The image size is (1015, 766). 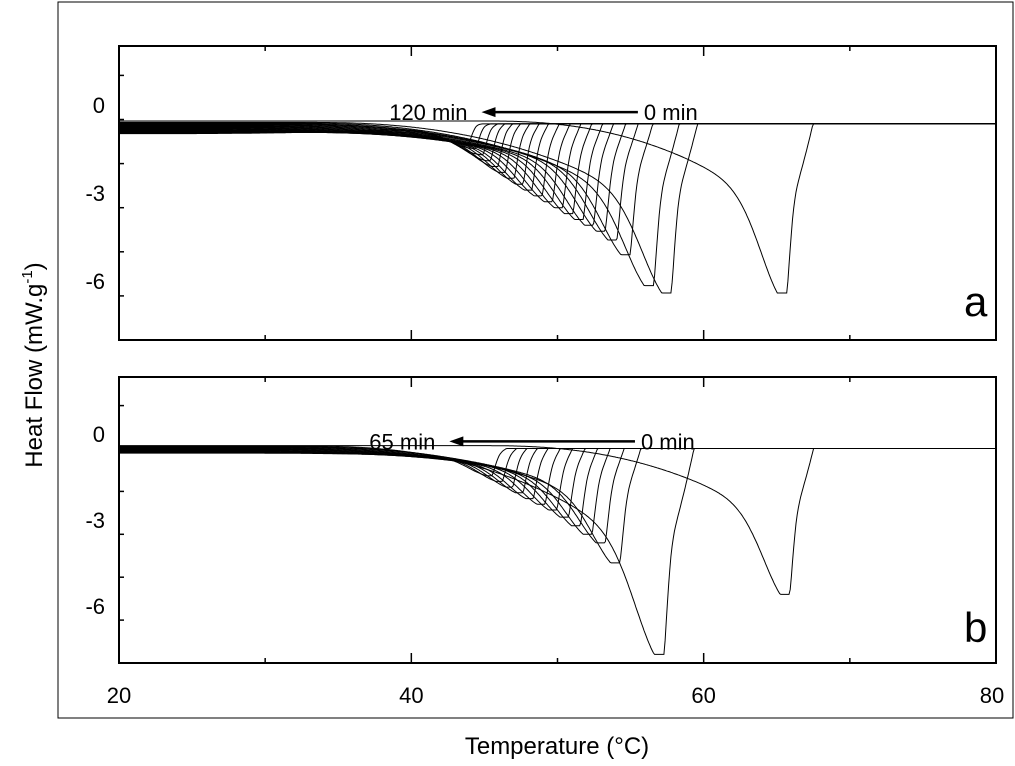 I want to click on panel-b-annotation: 65 min 0 min, so click(x=531, y=441).